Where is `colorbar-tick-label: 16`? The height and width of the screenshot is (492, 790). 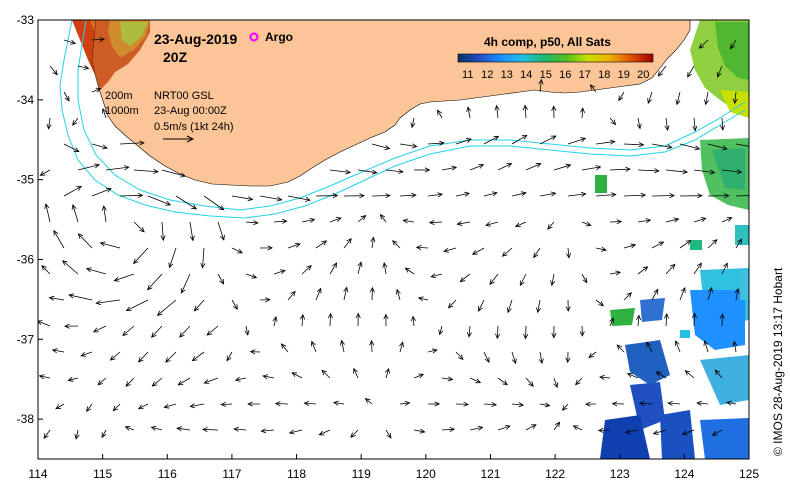 colorbar-tick-label: 16 is located at coordinates (565, 75).